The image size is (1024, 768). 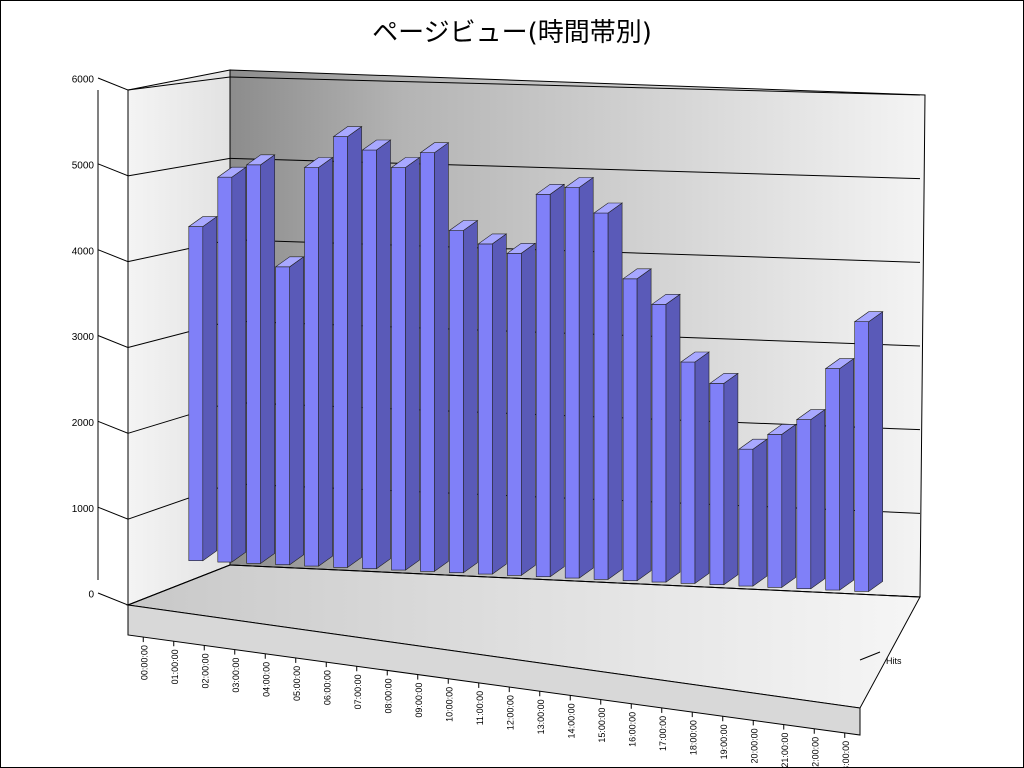 I want to click on x-tick-label: 12:00:00, so click(x=511, y=712).